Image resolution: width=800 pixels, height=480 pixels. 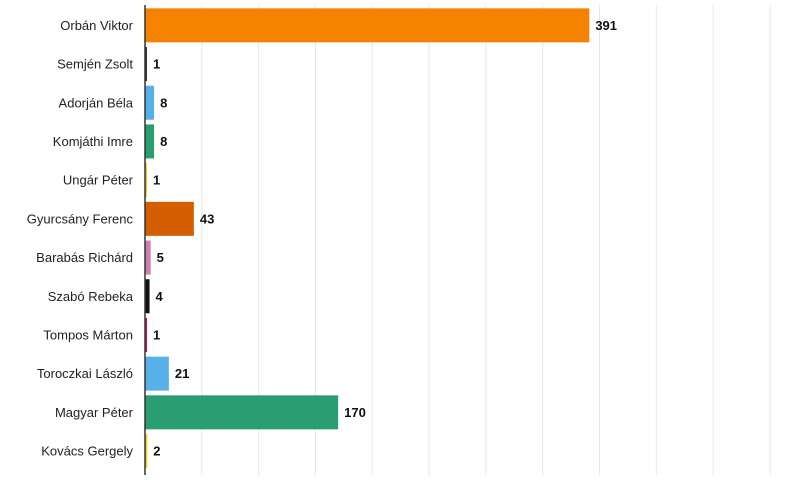 I want to click on value-label: 43, so click(x=207, y=218).